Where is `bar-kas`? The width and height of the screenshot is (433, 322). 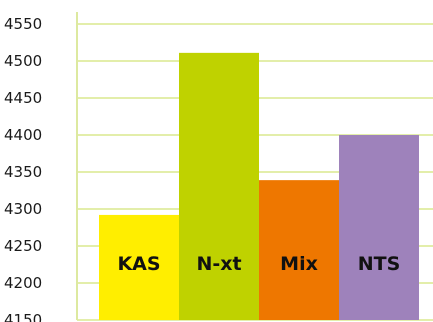
bar-kas is located at coordinates (139, 267).